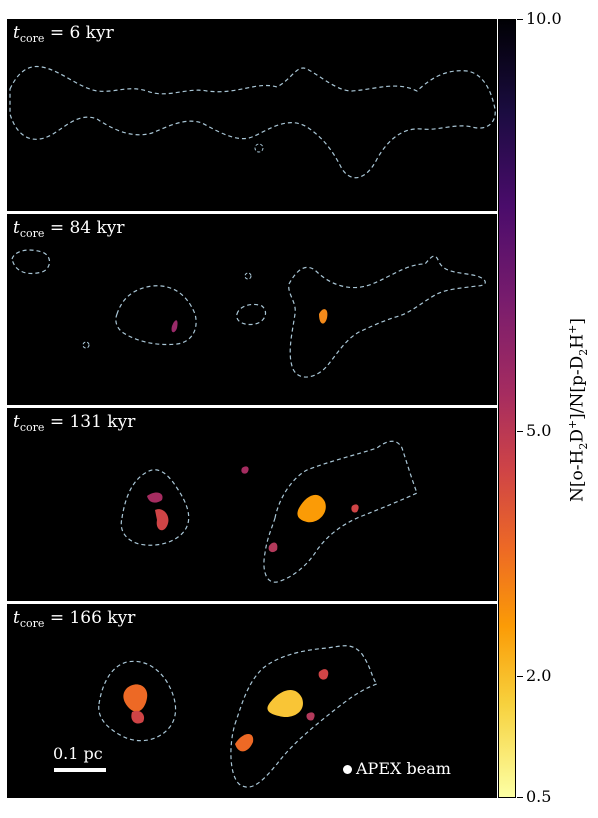 The height and width of the screenshot is (818, 598). Describe the element at coordinates (507, 408) in the screenshot. I see `colorbar` at that location.